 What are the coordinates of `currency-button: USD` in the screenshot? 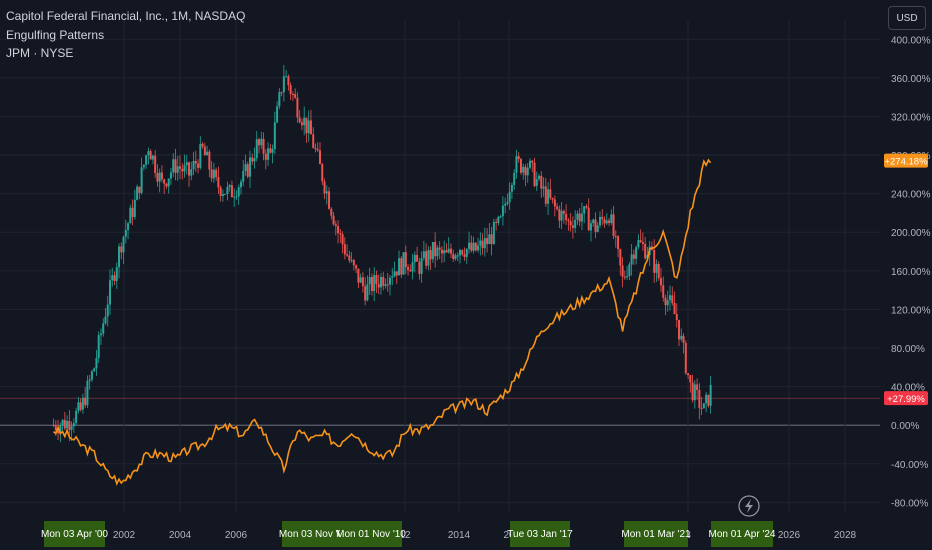 It's located at (907, 18).